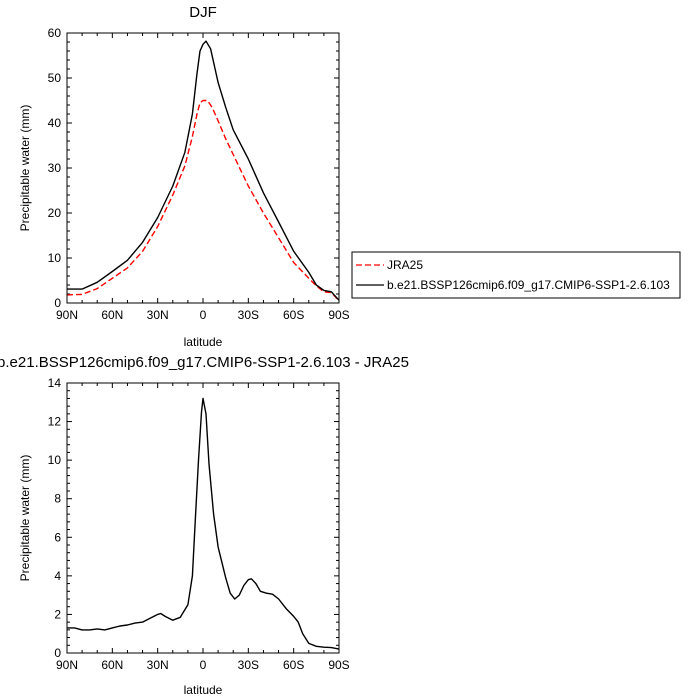 This screenshot has width=700, height=700. I want to click on legend-label-jra25: JRA25, so click(405, 265).